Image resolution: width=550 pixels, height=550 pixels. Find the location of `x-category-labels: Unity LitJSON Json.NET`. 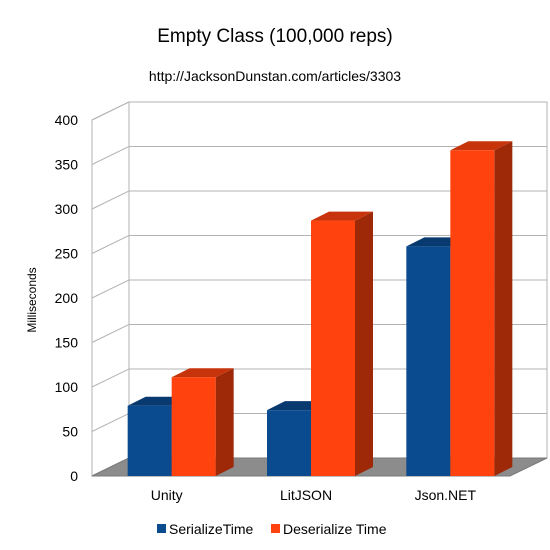

x-category-labels: Unity LitJSON Json.NET is located at coordinates (314, 495).